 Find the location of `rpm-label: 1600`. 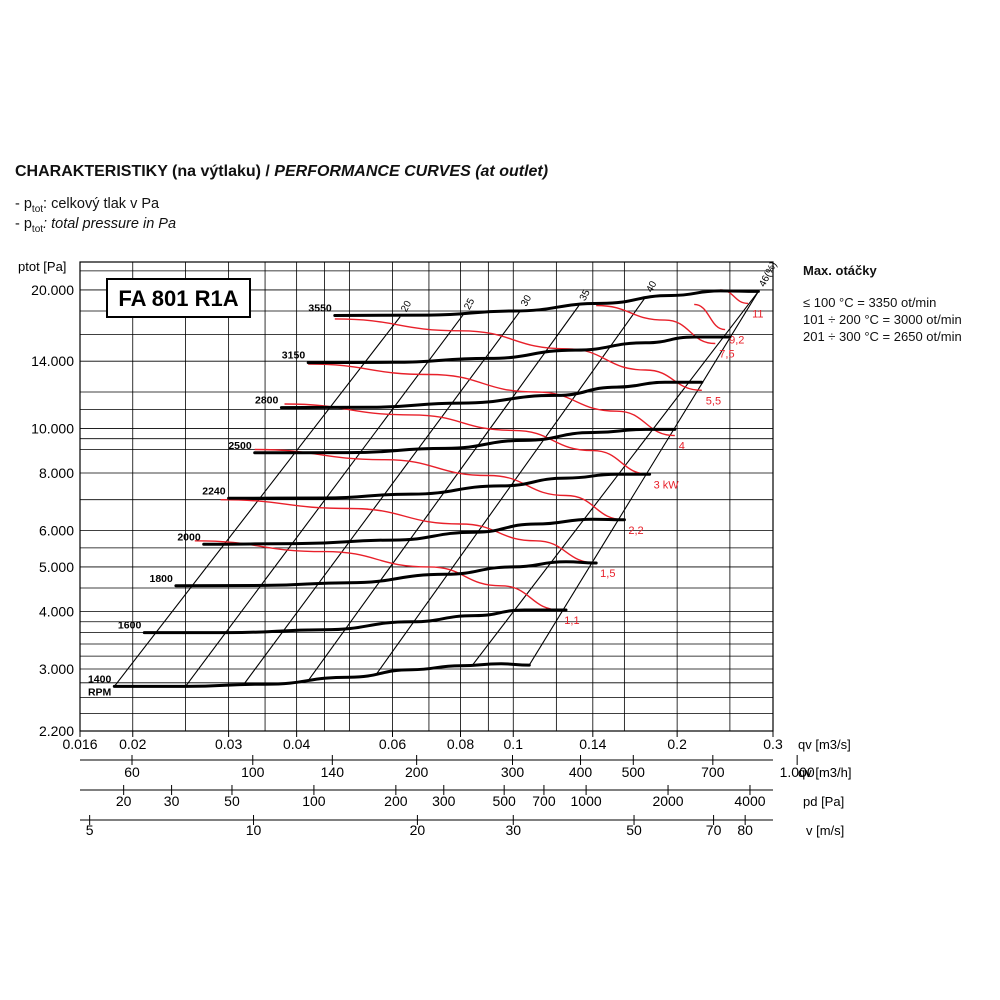

rpm-label: 1600 is located at coordinates (130, 626).